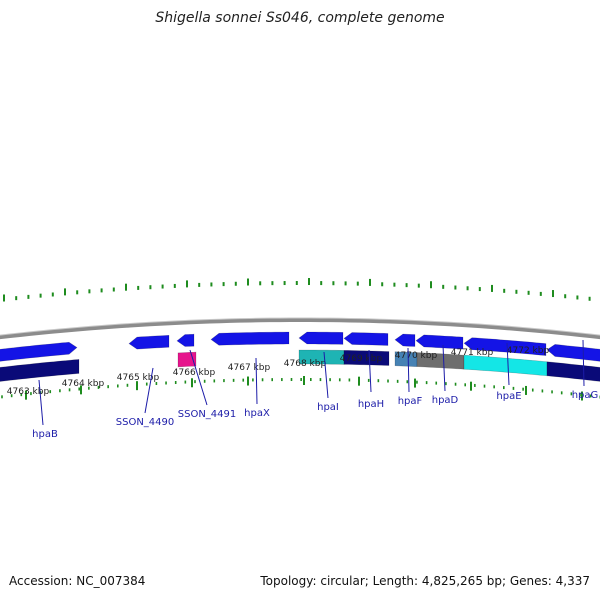 This screenshot has height=600, width=600. I want to click on gene-label: hpaX, so click(257, 413).